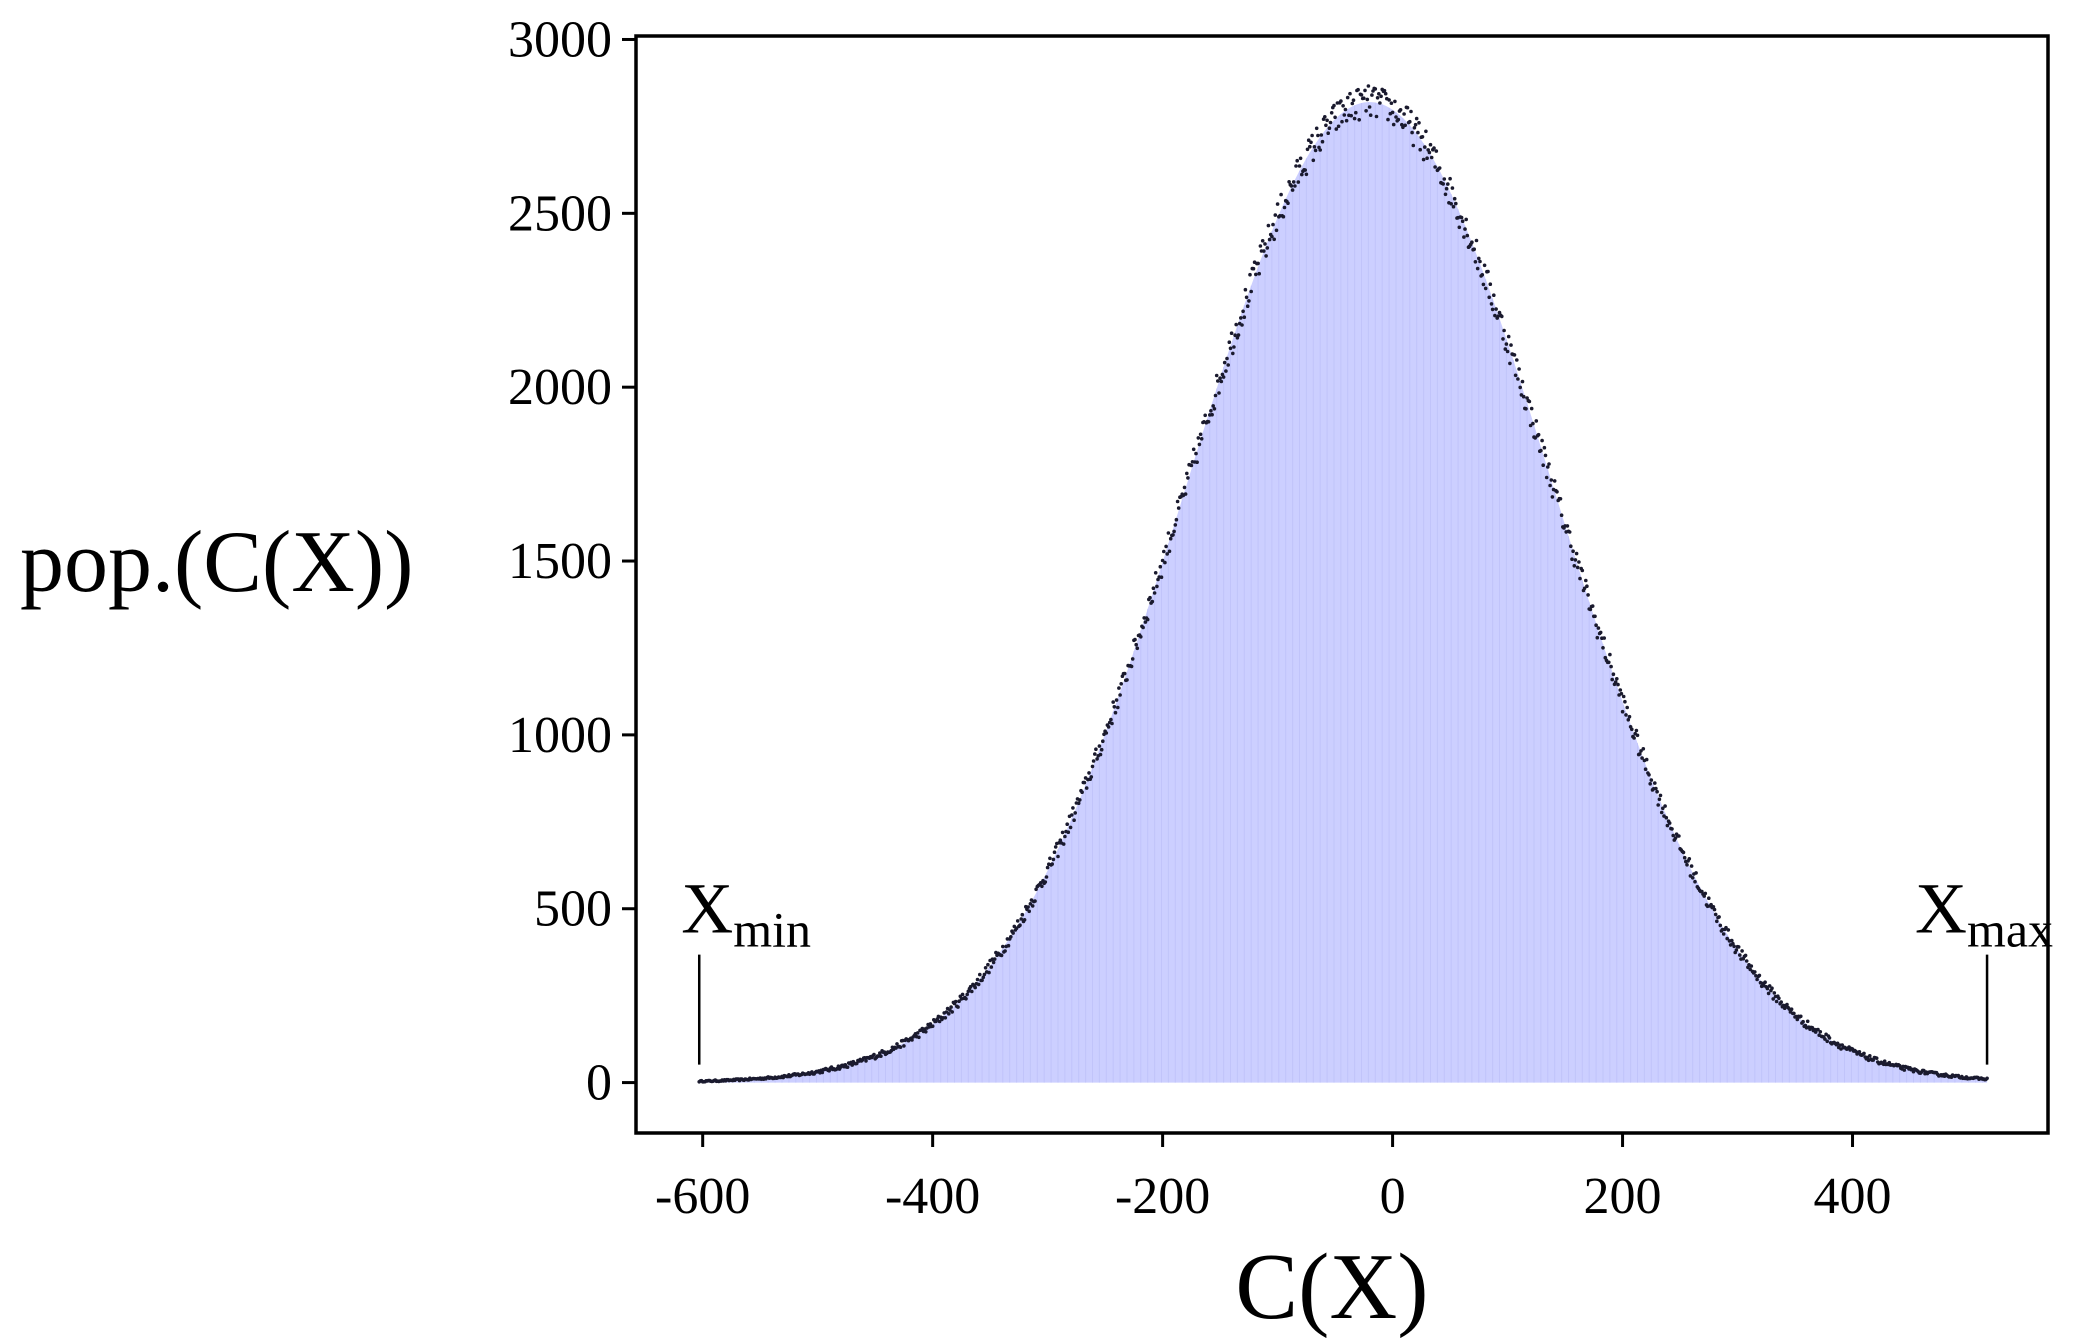  Describe the element at coordinates (702, 1196) in the screenshot. I see `x-tick-label: -600` at that location.